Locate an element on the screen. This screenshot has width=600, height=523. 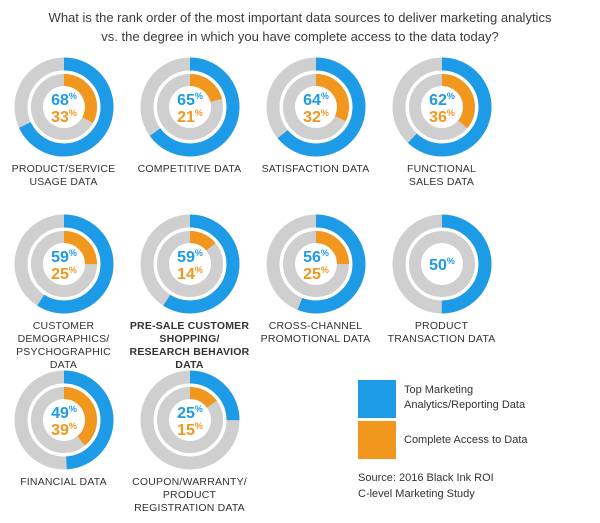
donut-category-label-line: PRODUCT/SERVICE is located at coordinates (63, 169).